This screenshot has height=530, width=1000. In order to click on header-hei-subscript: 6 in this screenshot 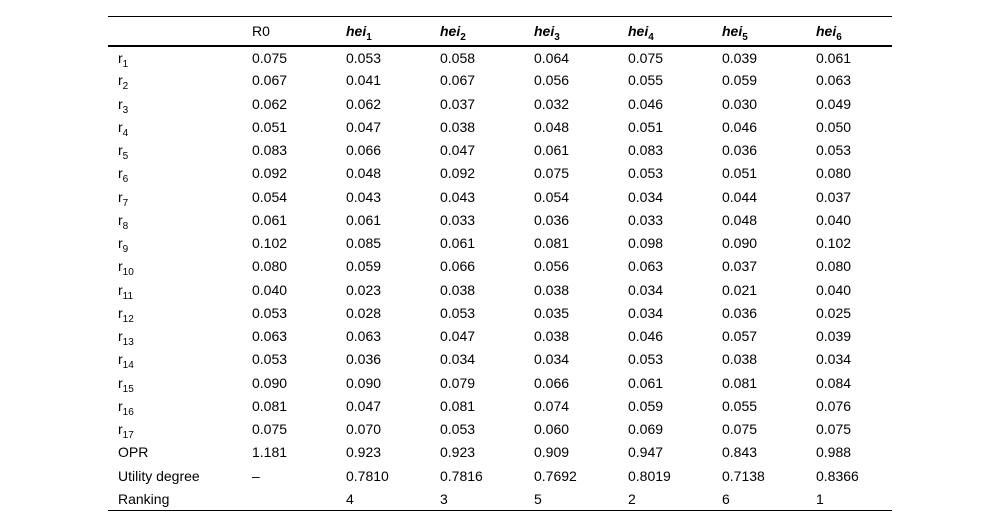, I will do `click(839, 37)`.